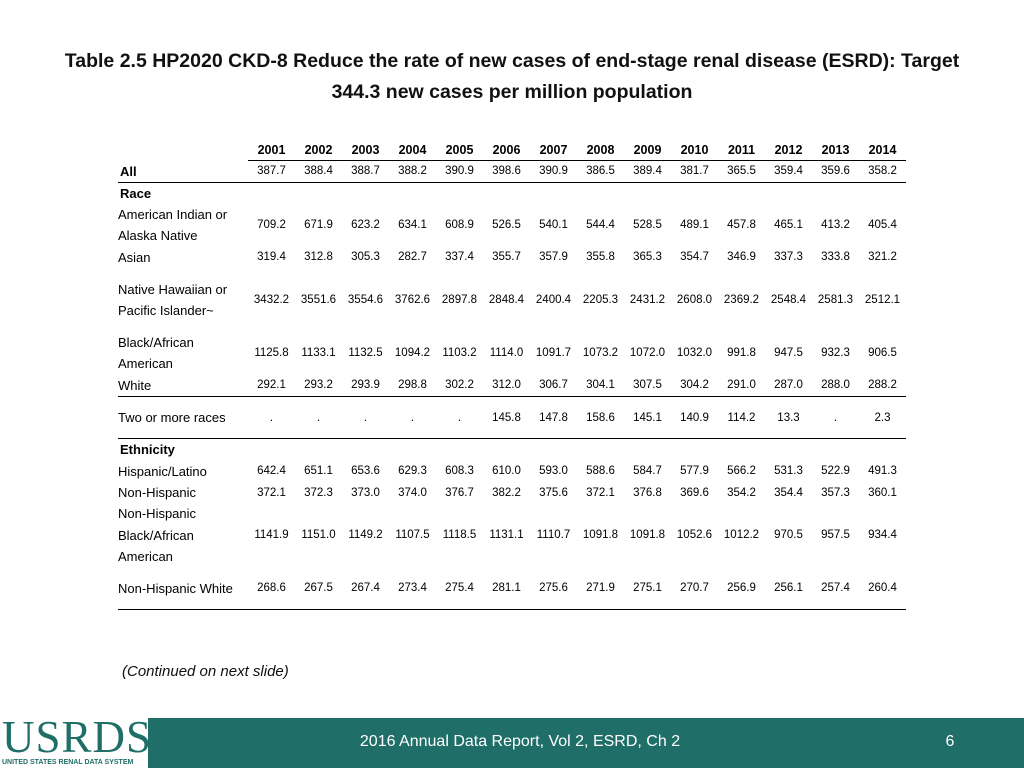 The height and width of the screenshot is (768, 1024). What do you see at coordinates (412, 385) in the screenshot?
I see `rate-cell: 298.8` at bounding box center [412, 385].